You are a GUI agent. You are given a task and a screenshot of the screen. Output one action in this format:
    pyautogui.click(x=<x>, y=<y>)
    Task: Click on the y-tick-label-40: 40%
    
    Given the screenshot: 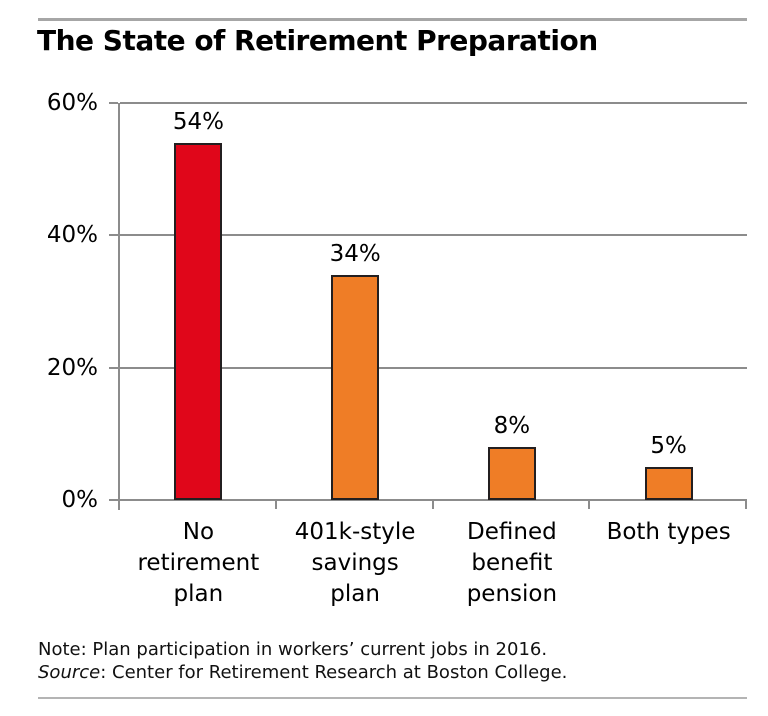 What is the action you would take?
    pyautogui.click(x=72, y=235)
    